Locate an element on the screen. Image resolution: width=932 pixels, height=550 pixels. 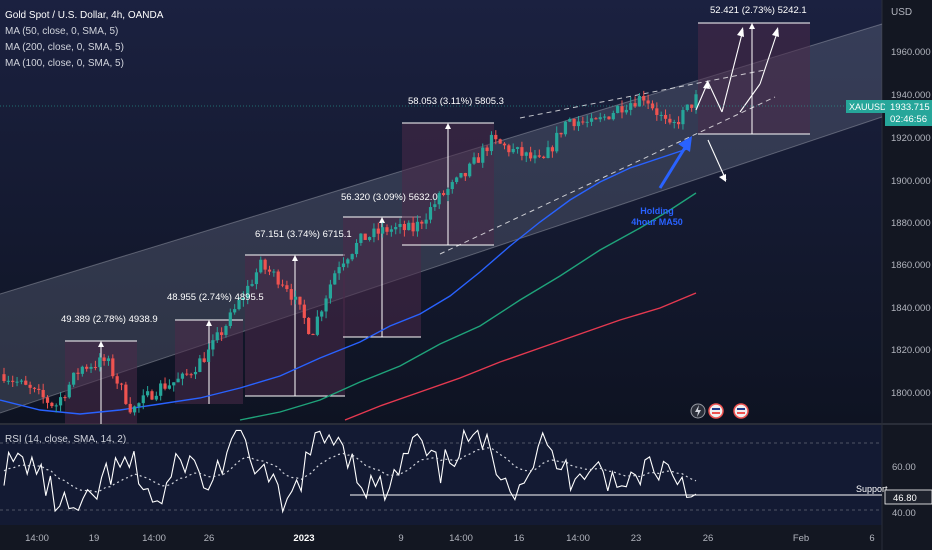
price-tick-label: 1880.000 is located at coordinates (911, 223).